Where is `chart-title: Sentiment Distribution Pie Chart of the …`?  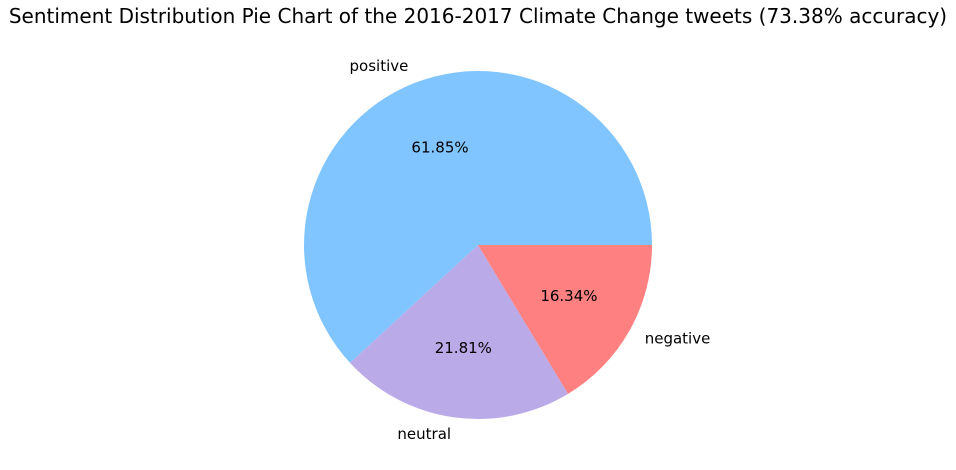
chart-title: Sentiment Distribution Pie Chart of the … is located at coordinates (478, 16).